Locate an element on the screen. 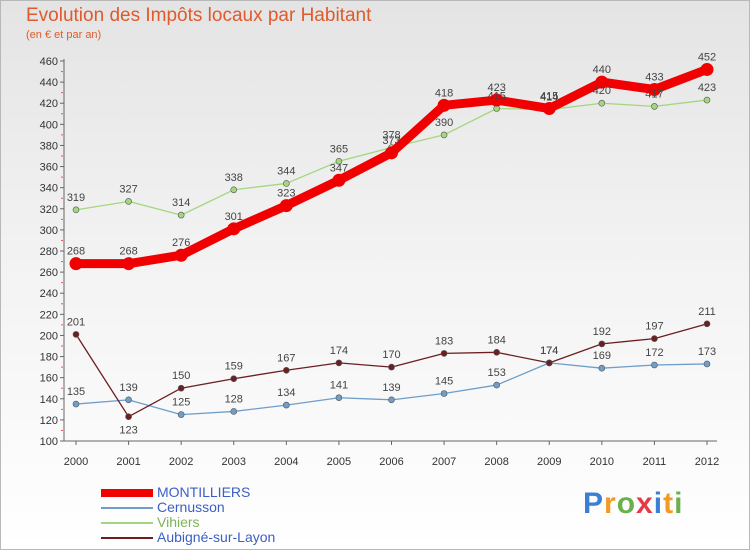 The image size is (750, 550). data-label: 415 is located at coordinates (496, 97).